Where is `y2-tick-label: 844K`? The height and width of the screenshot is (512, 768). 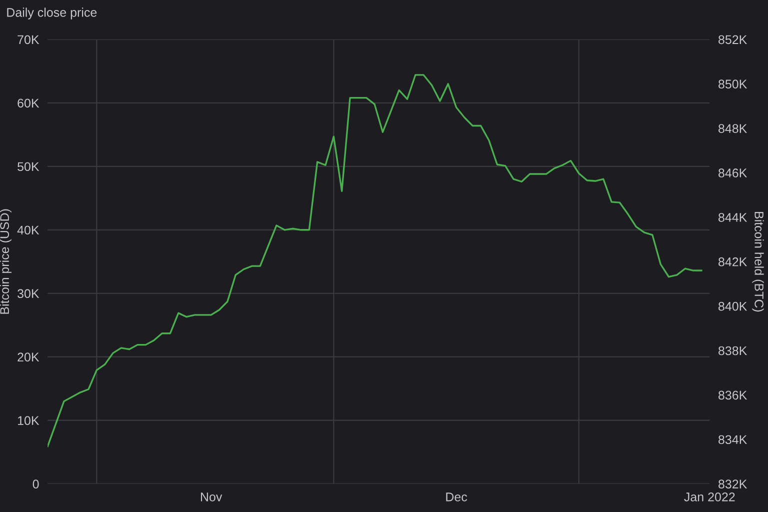 y2-tick-label: 844K is located at coordinates (733, 217).